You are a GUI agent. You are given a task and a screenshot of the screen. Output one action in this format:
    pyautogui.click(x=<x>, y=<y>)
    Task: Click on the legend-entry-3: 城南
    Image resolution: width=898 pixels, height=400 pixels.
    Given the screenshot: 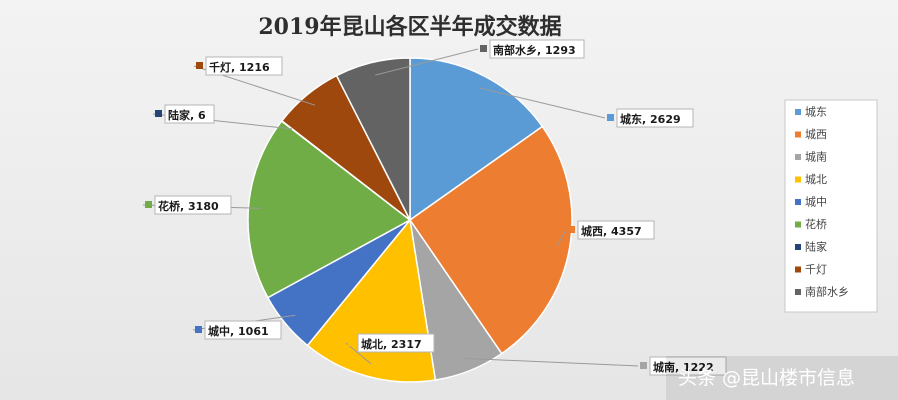 What is the action you would take?
    pyautogui.click(x=816, y=157)
    